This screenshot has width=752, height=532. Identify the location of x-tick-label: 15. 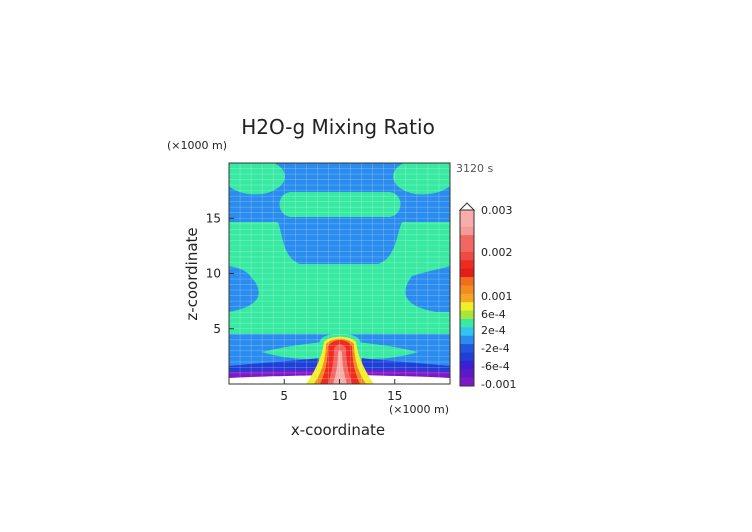
(394, 396).